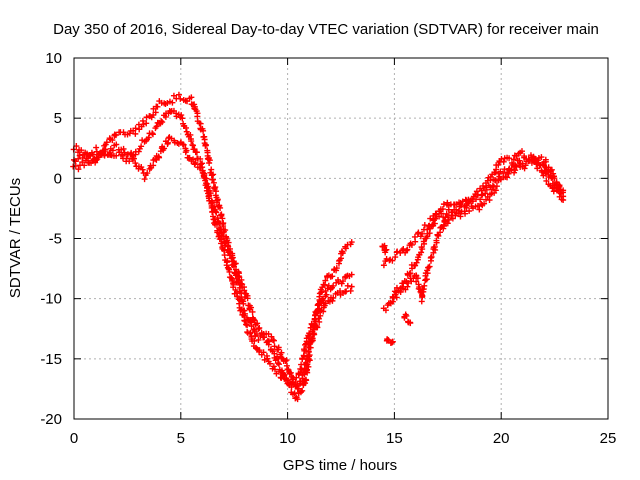 The height and width of the screenshot is (480, 640). What do you see at coordinates (287, 438) in the screenshot?
I see `x-tick-label: 10` at bounding box center [287, 438].